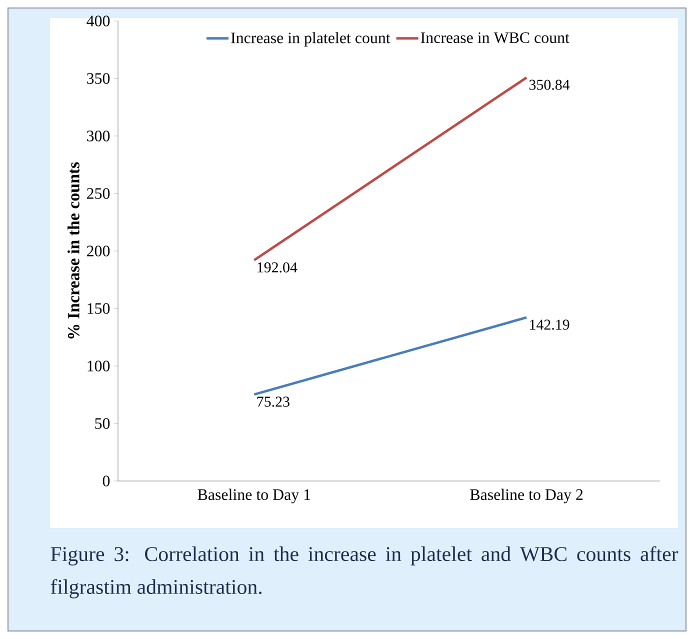  Describe the element at coordinates (98, 193) in the screenshot. I see `y-tick-label: 250` at that location.